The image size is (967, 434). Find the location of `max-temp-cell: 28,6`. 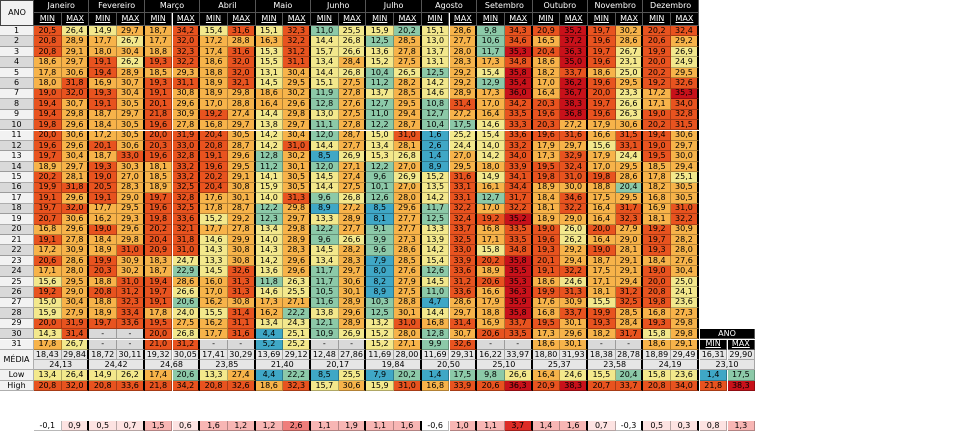

max-temp-cell: 28,6 is located at coordinates (408, 250).